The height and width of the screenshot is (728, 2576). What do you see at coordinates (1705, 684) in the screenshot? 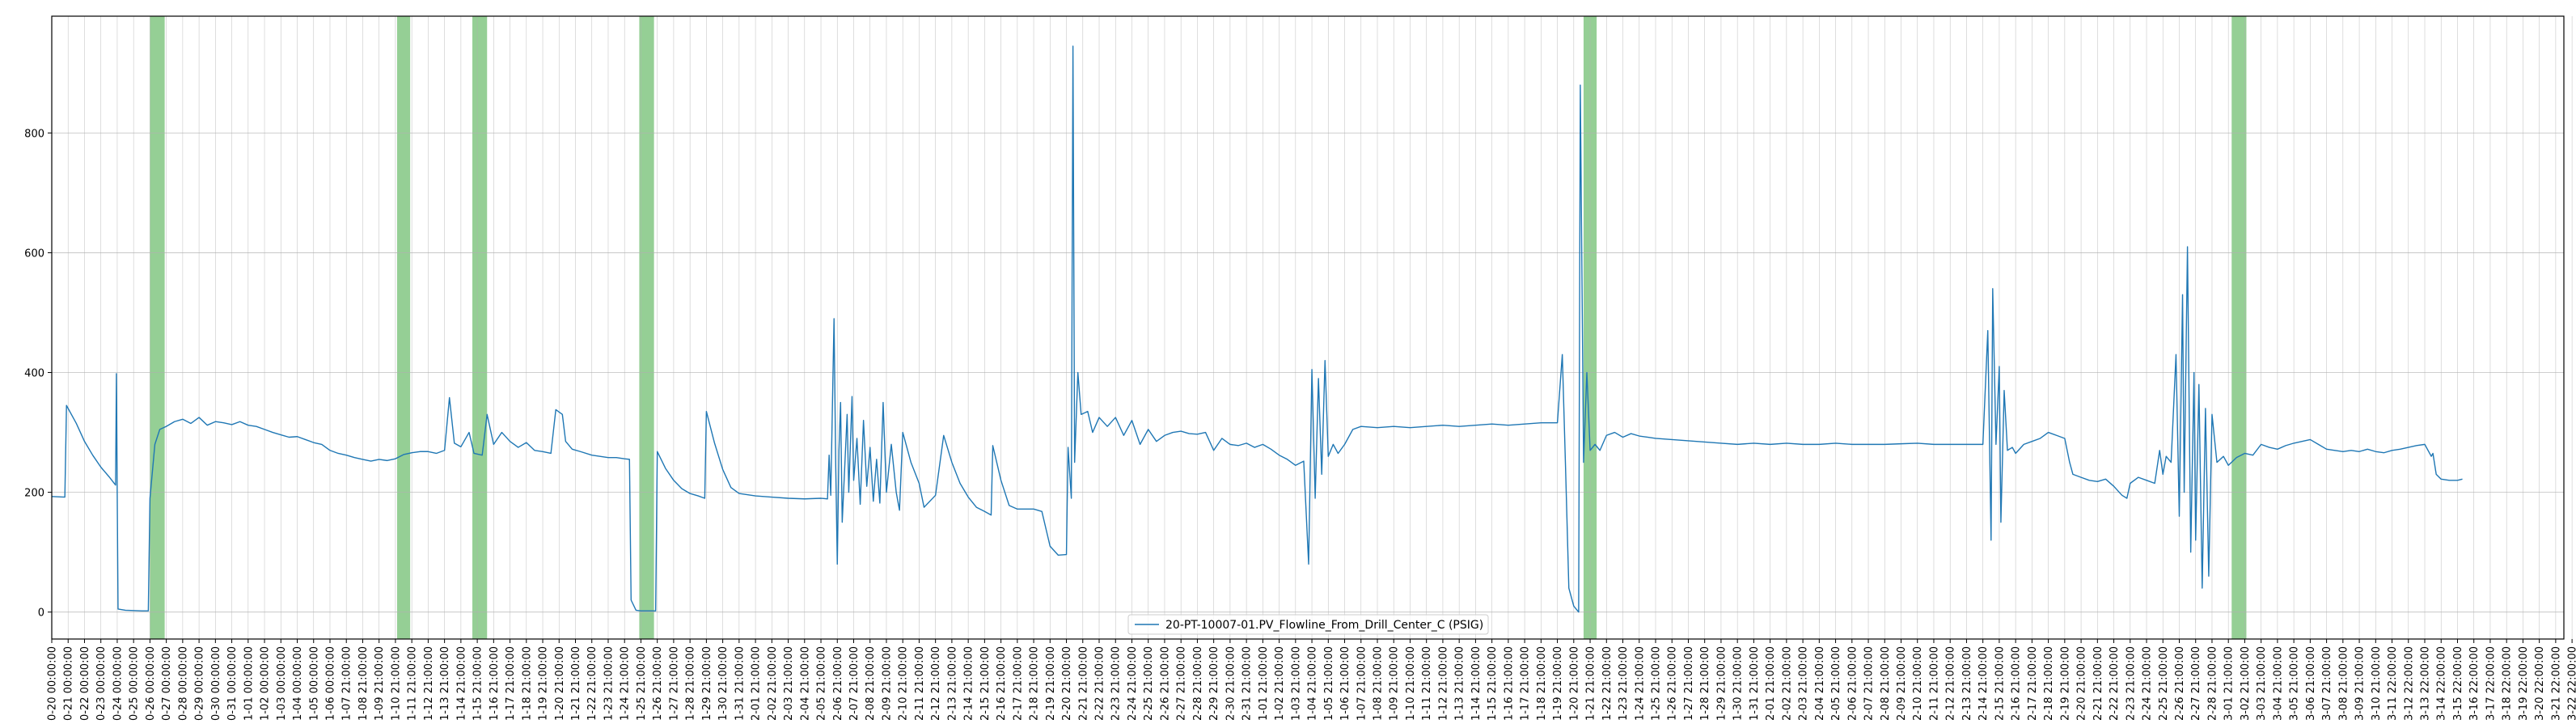
I see `x-tick-label: 1-28 21:00:00` at bounding box center [1705, 684].